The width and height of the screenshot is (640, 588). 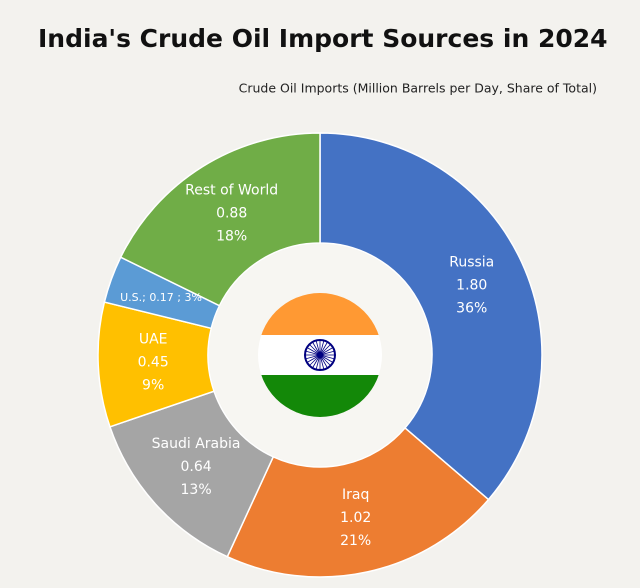 What do you see at coordinates (153, 362) in the screenshot?
I see `slice-label: 0.45` at bounding box center [153, 362].